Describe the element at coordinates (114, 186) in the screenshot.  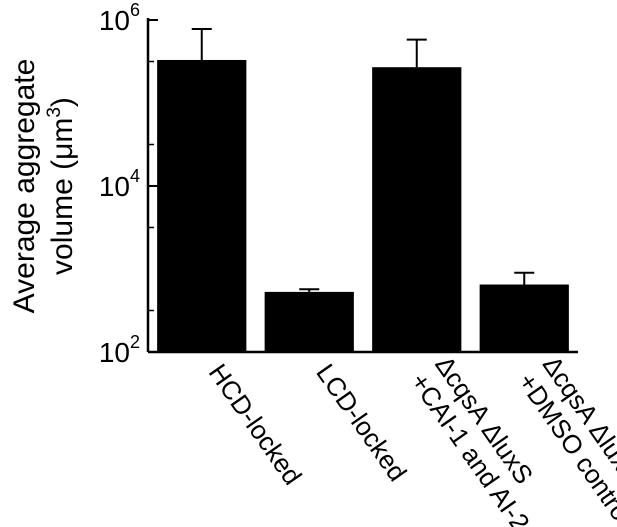
I see `y-tick-base-2: 10` at that location.